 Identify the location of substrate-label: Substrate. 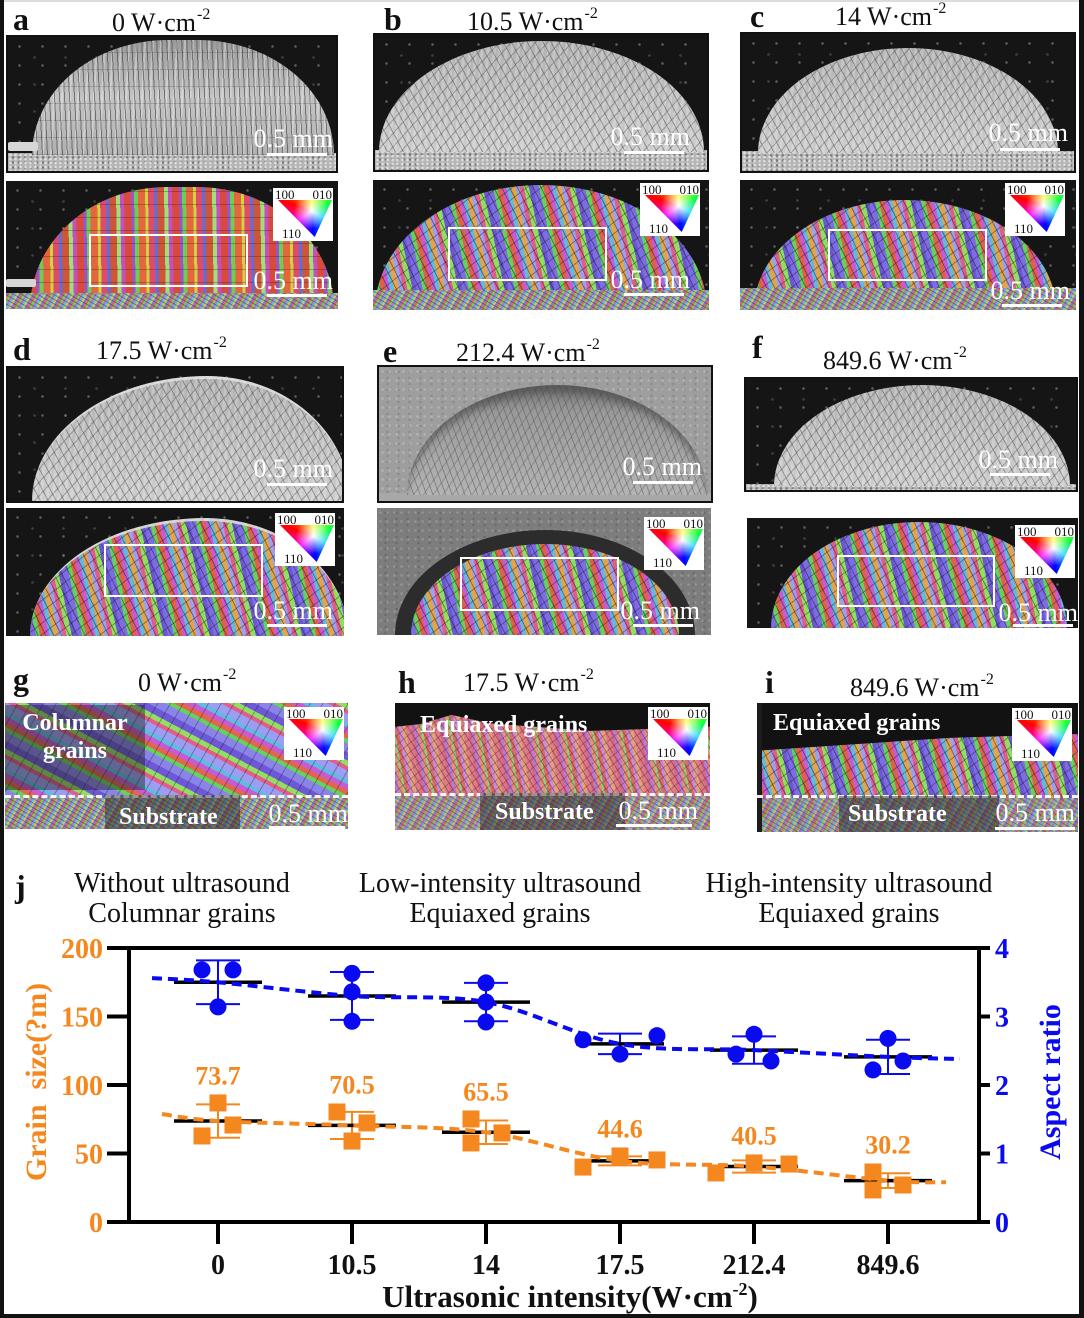
(544, 812).